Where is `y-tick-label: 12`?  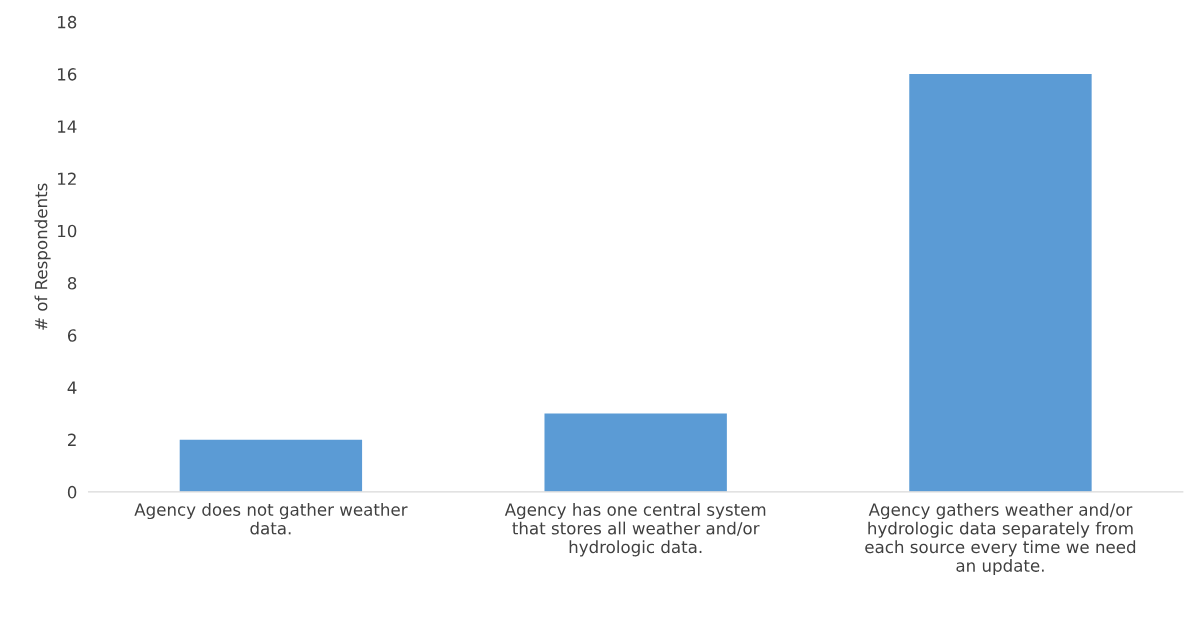 y-tick-label: 12 is located at coordinates (67, 178).